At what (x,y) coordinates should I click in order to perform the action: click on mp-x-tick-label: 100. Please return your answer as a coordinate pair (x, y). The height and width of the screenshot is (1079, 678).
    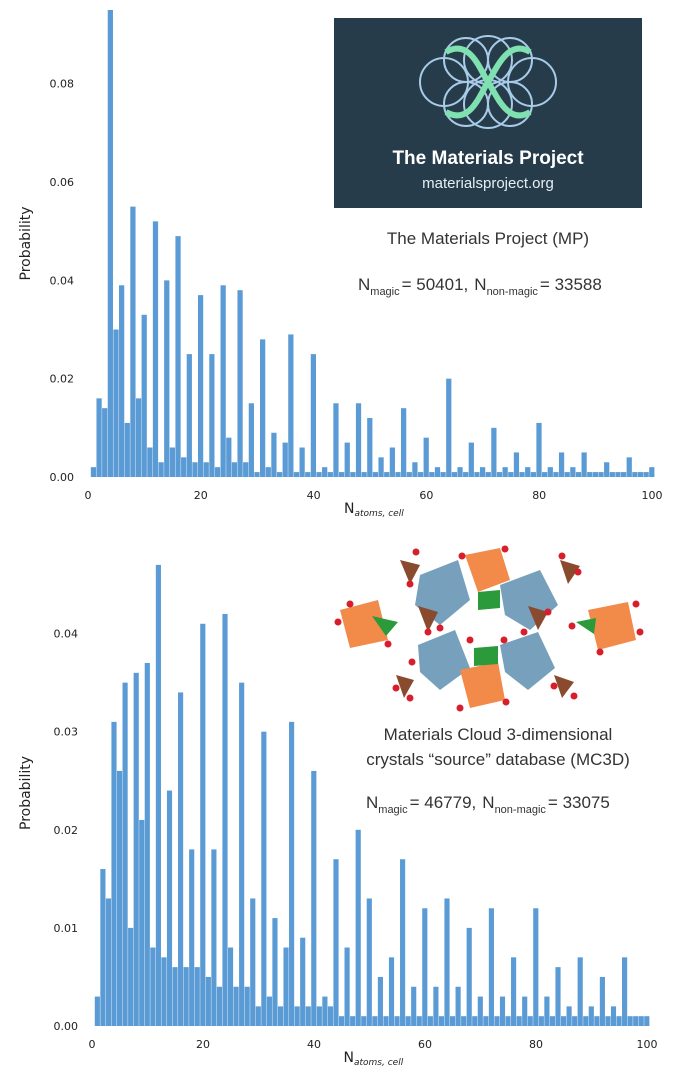
    Looking at the image, I should click on (652, 495).